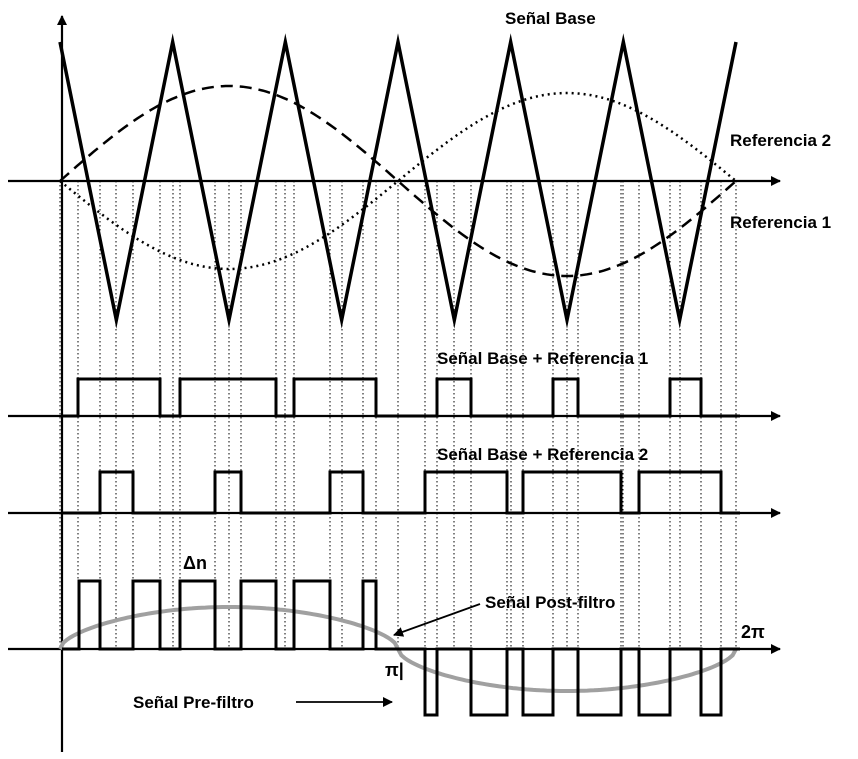 This screenshot has height=759, width=858. Describe the element at coordinates (753, 632) in the screenshot. I see `label-two-pi: 2π` at that location.